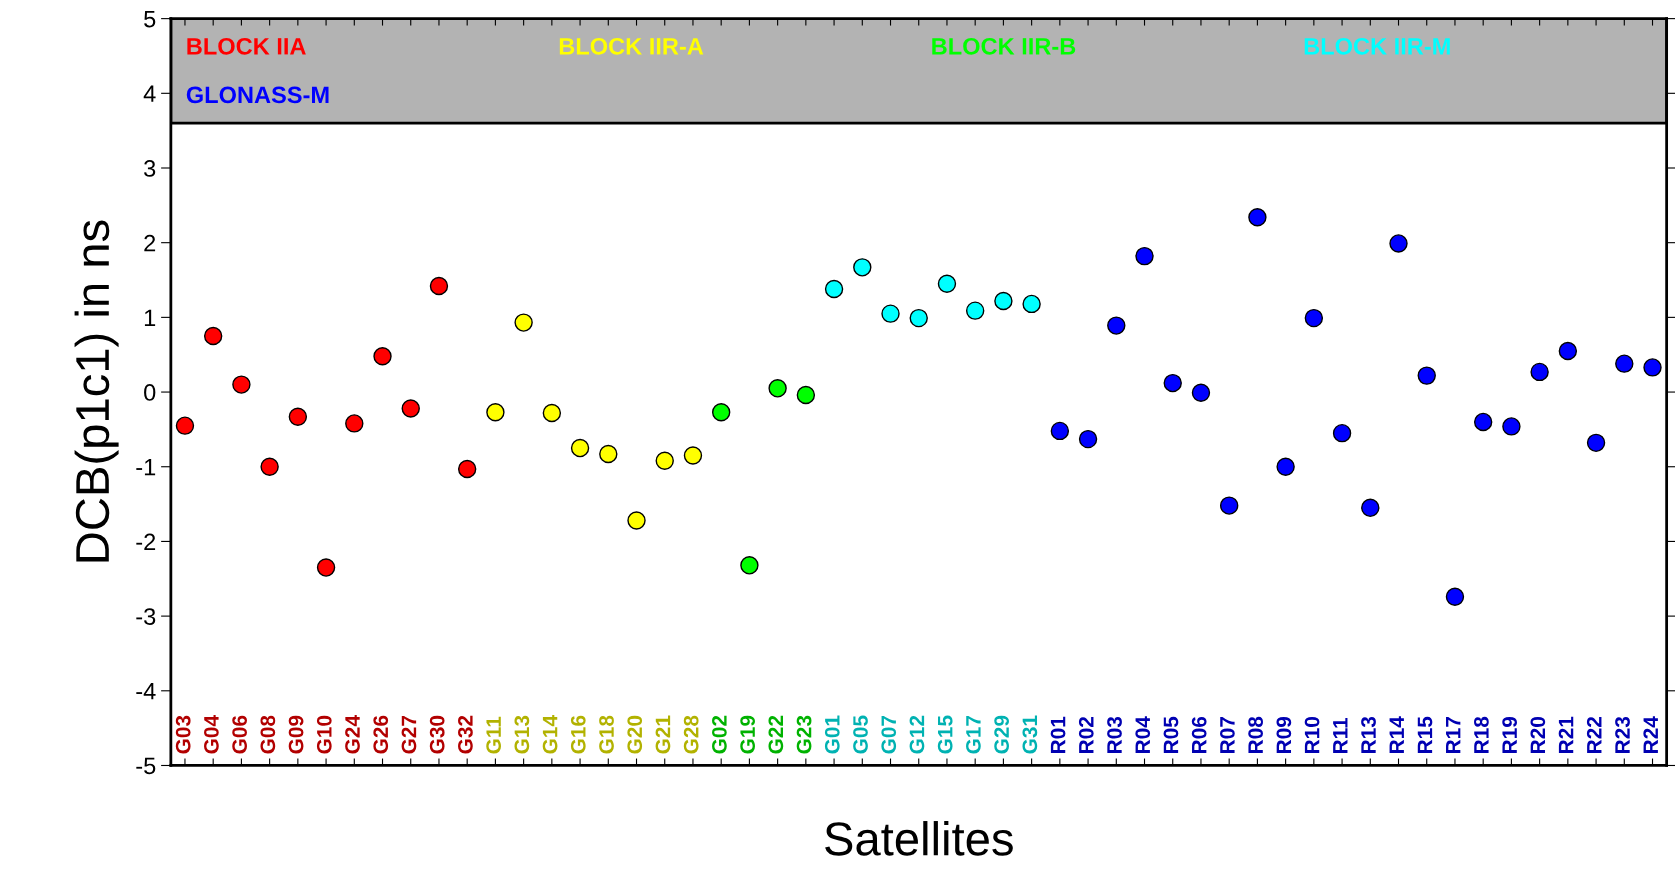  What do you see at coordinates (719, 734) in the screenshot?
I see `x-tick-label: G02` at bounding box center [719, 734].